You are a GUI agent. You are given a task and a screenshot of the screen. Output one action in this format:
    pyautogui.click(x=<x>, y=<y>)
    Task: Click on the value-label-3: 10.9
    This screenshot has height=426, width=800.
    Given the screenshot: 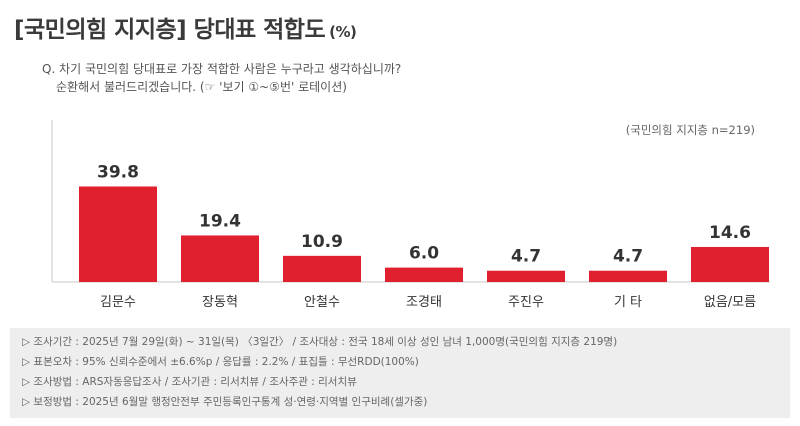 What is the action you would take?
    pyautogui.click(x=322, y=242)
    